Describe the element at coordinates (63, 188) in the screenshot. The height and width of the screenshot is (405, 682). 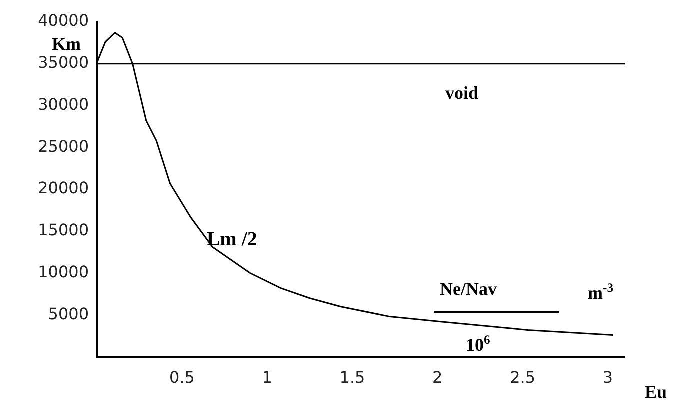
I see `y-tick-label: 20000` at that location.